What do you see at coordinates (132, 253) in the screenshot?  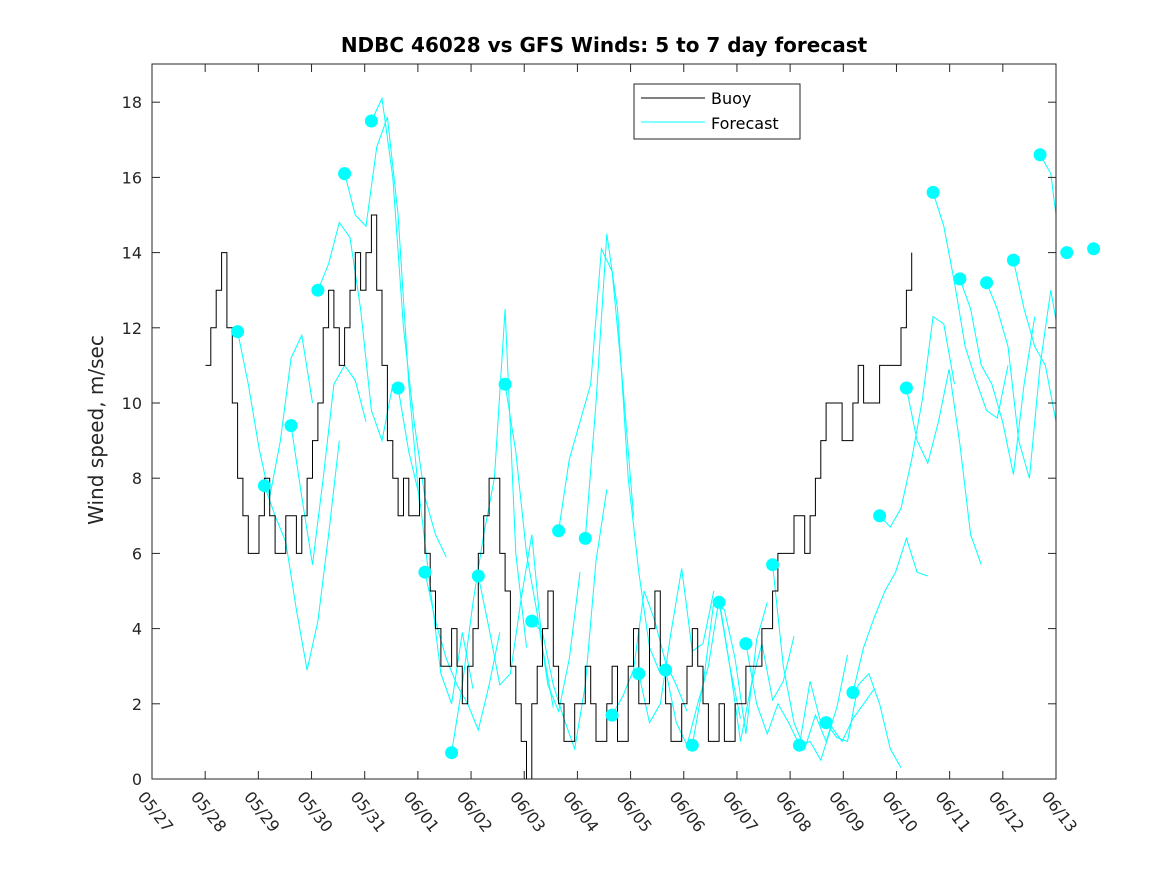 I see `y-tick-label-14: 14` at bounding box center [132, 253].